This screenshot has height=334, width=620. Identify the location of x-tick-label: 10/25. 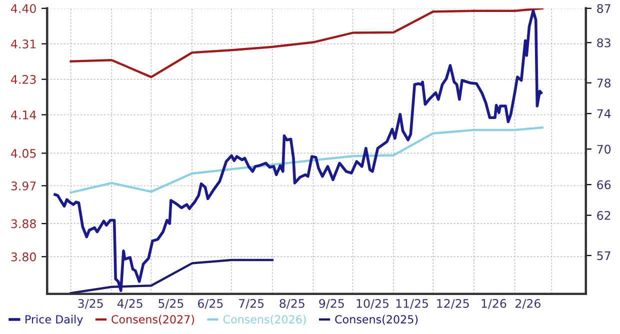
(372, 303).